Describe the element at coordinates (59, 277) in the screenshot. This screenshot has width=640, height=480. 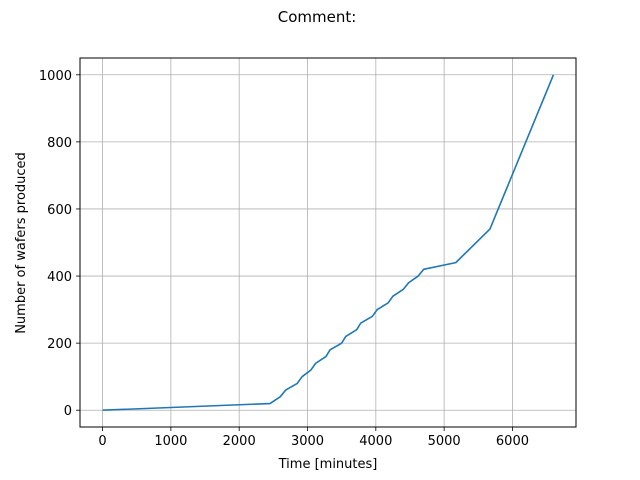
I see `y-tick-label: 400` at that location.